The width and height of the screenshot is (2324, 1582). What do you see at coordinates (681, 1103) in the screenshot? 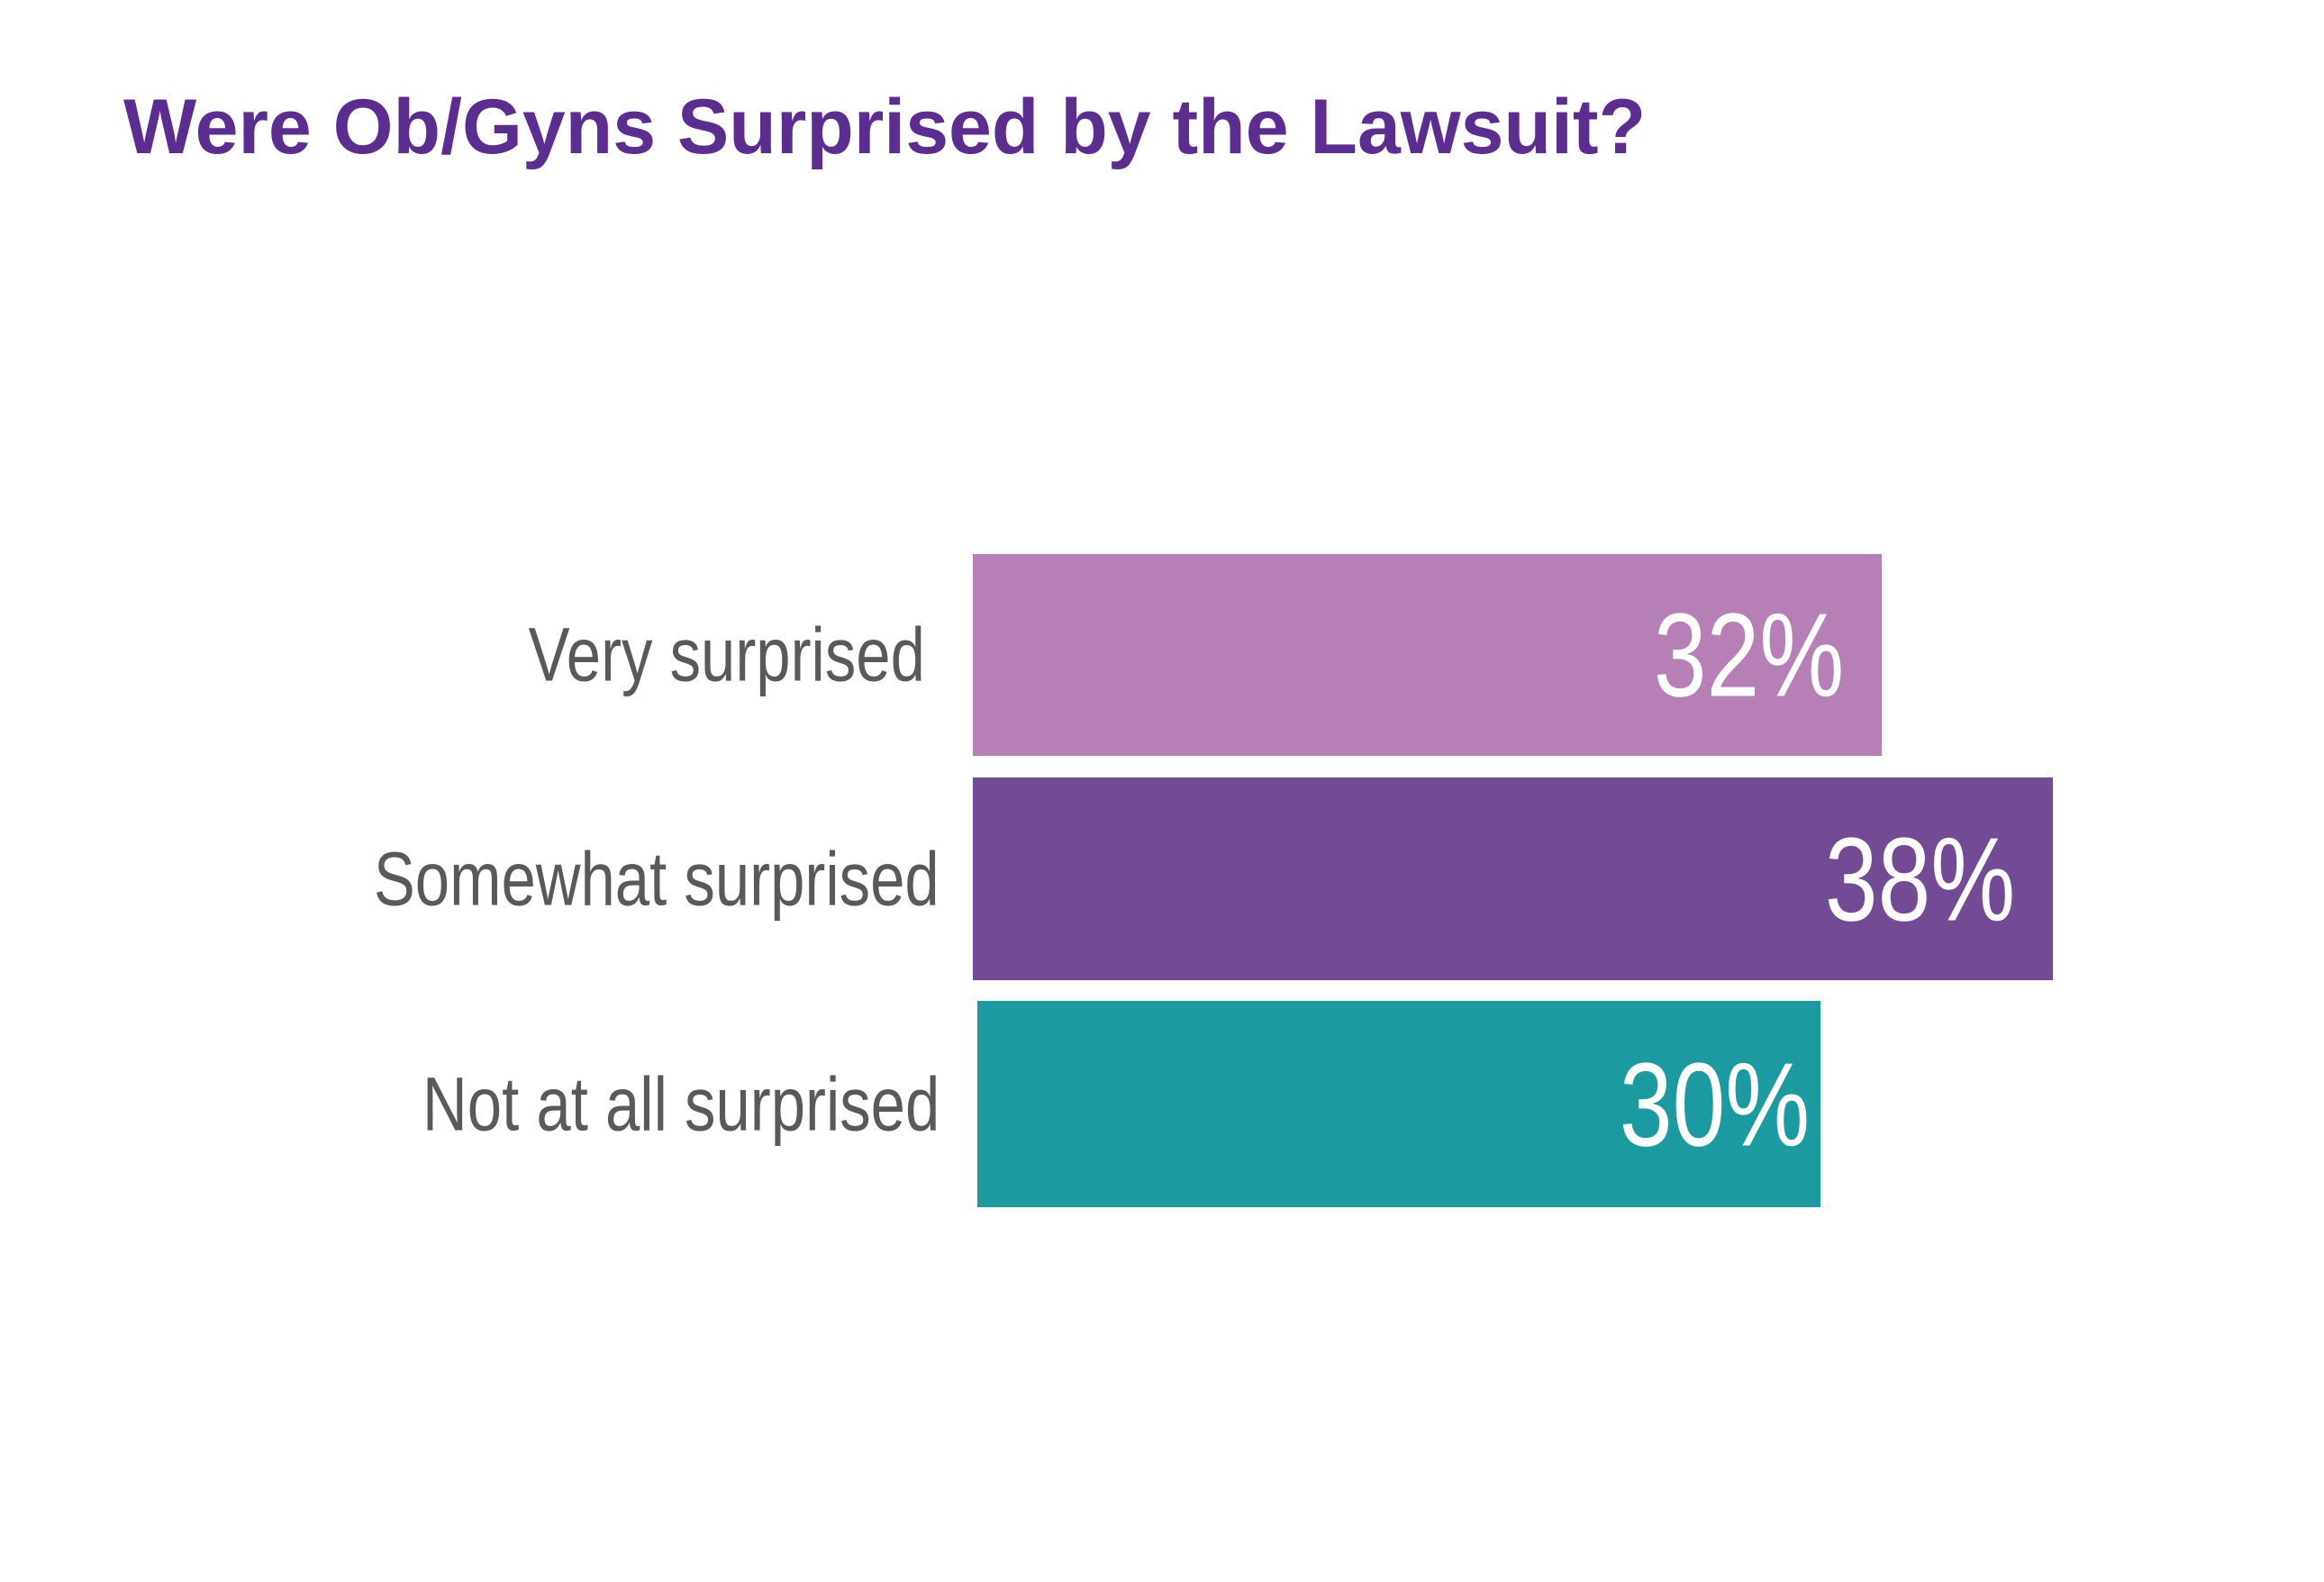
I see `category-label: Not at all surprised` at bounding box center [681, 1103].